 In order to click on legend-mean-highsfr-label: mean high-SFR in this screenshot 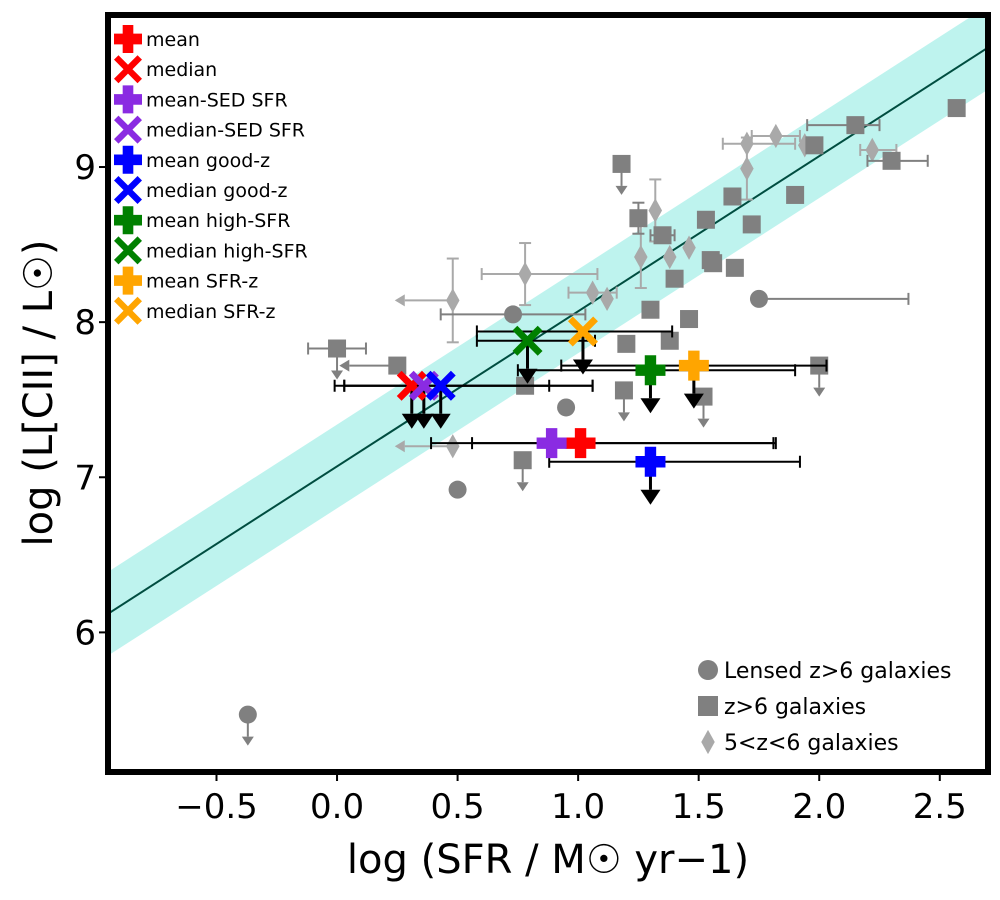, I will do `click(218, 221)`.